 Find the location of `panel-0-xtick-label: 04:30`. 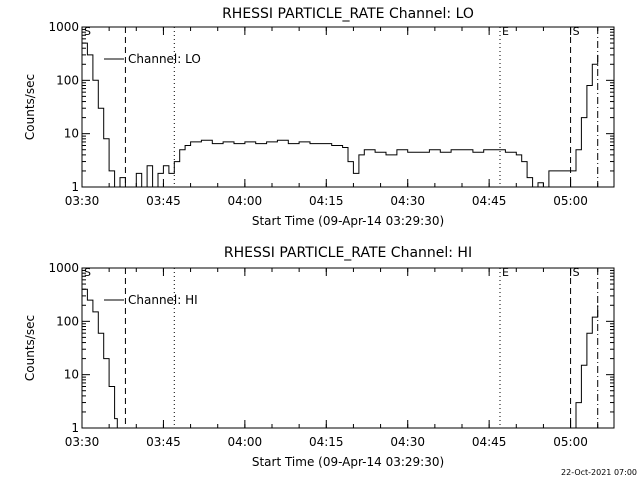

panel-0-xtick-label: 04:30 is located at coordinates (407, 201).